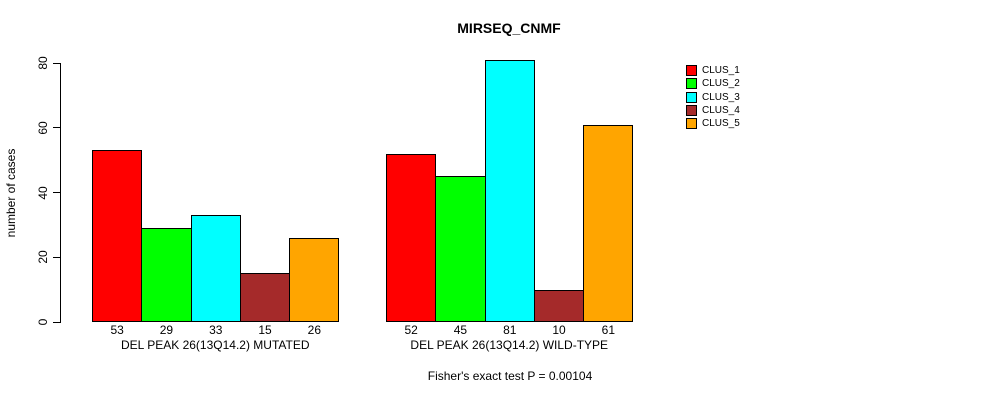  I want to click on bar-value-label: 26, so click(314, 330).